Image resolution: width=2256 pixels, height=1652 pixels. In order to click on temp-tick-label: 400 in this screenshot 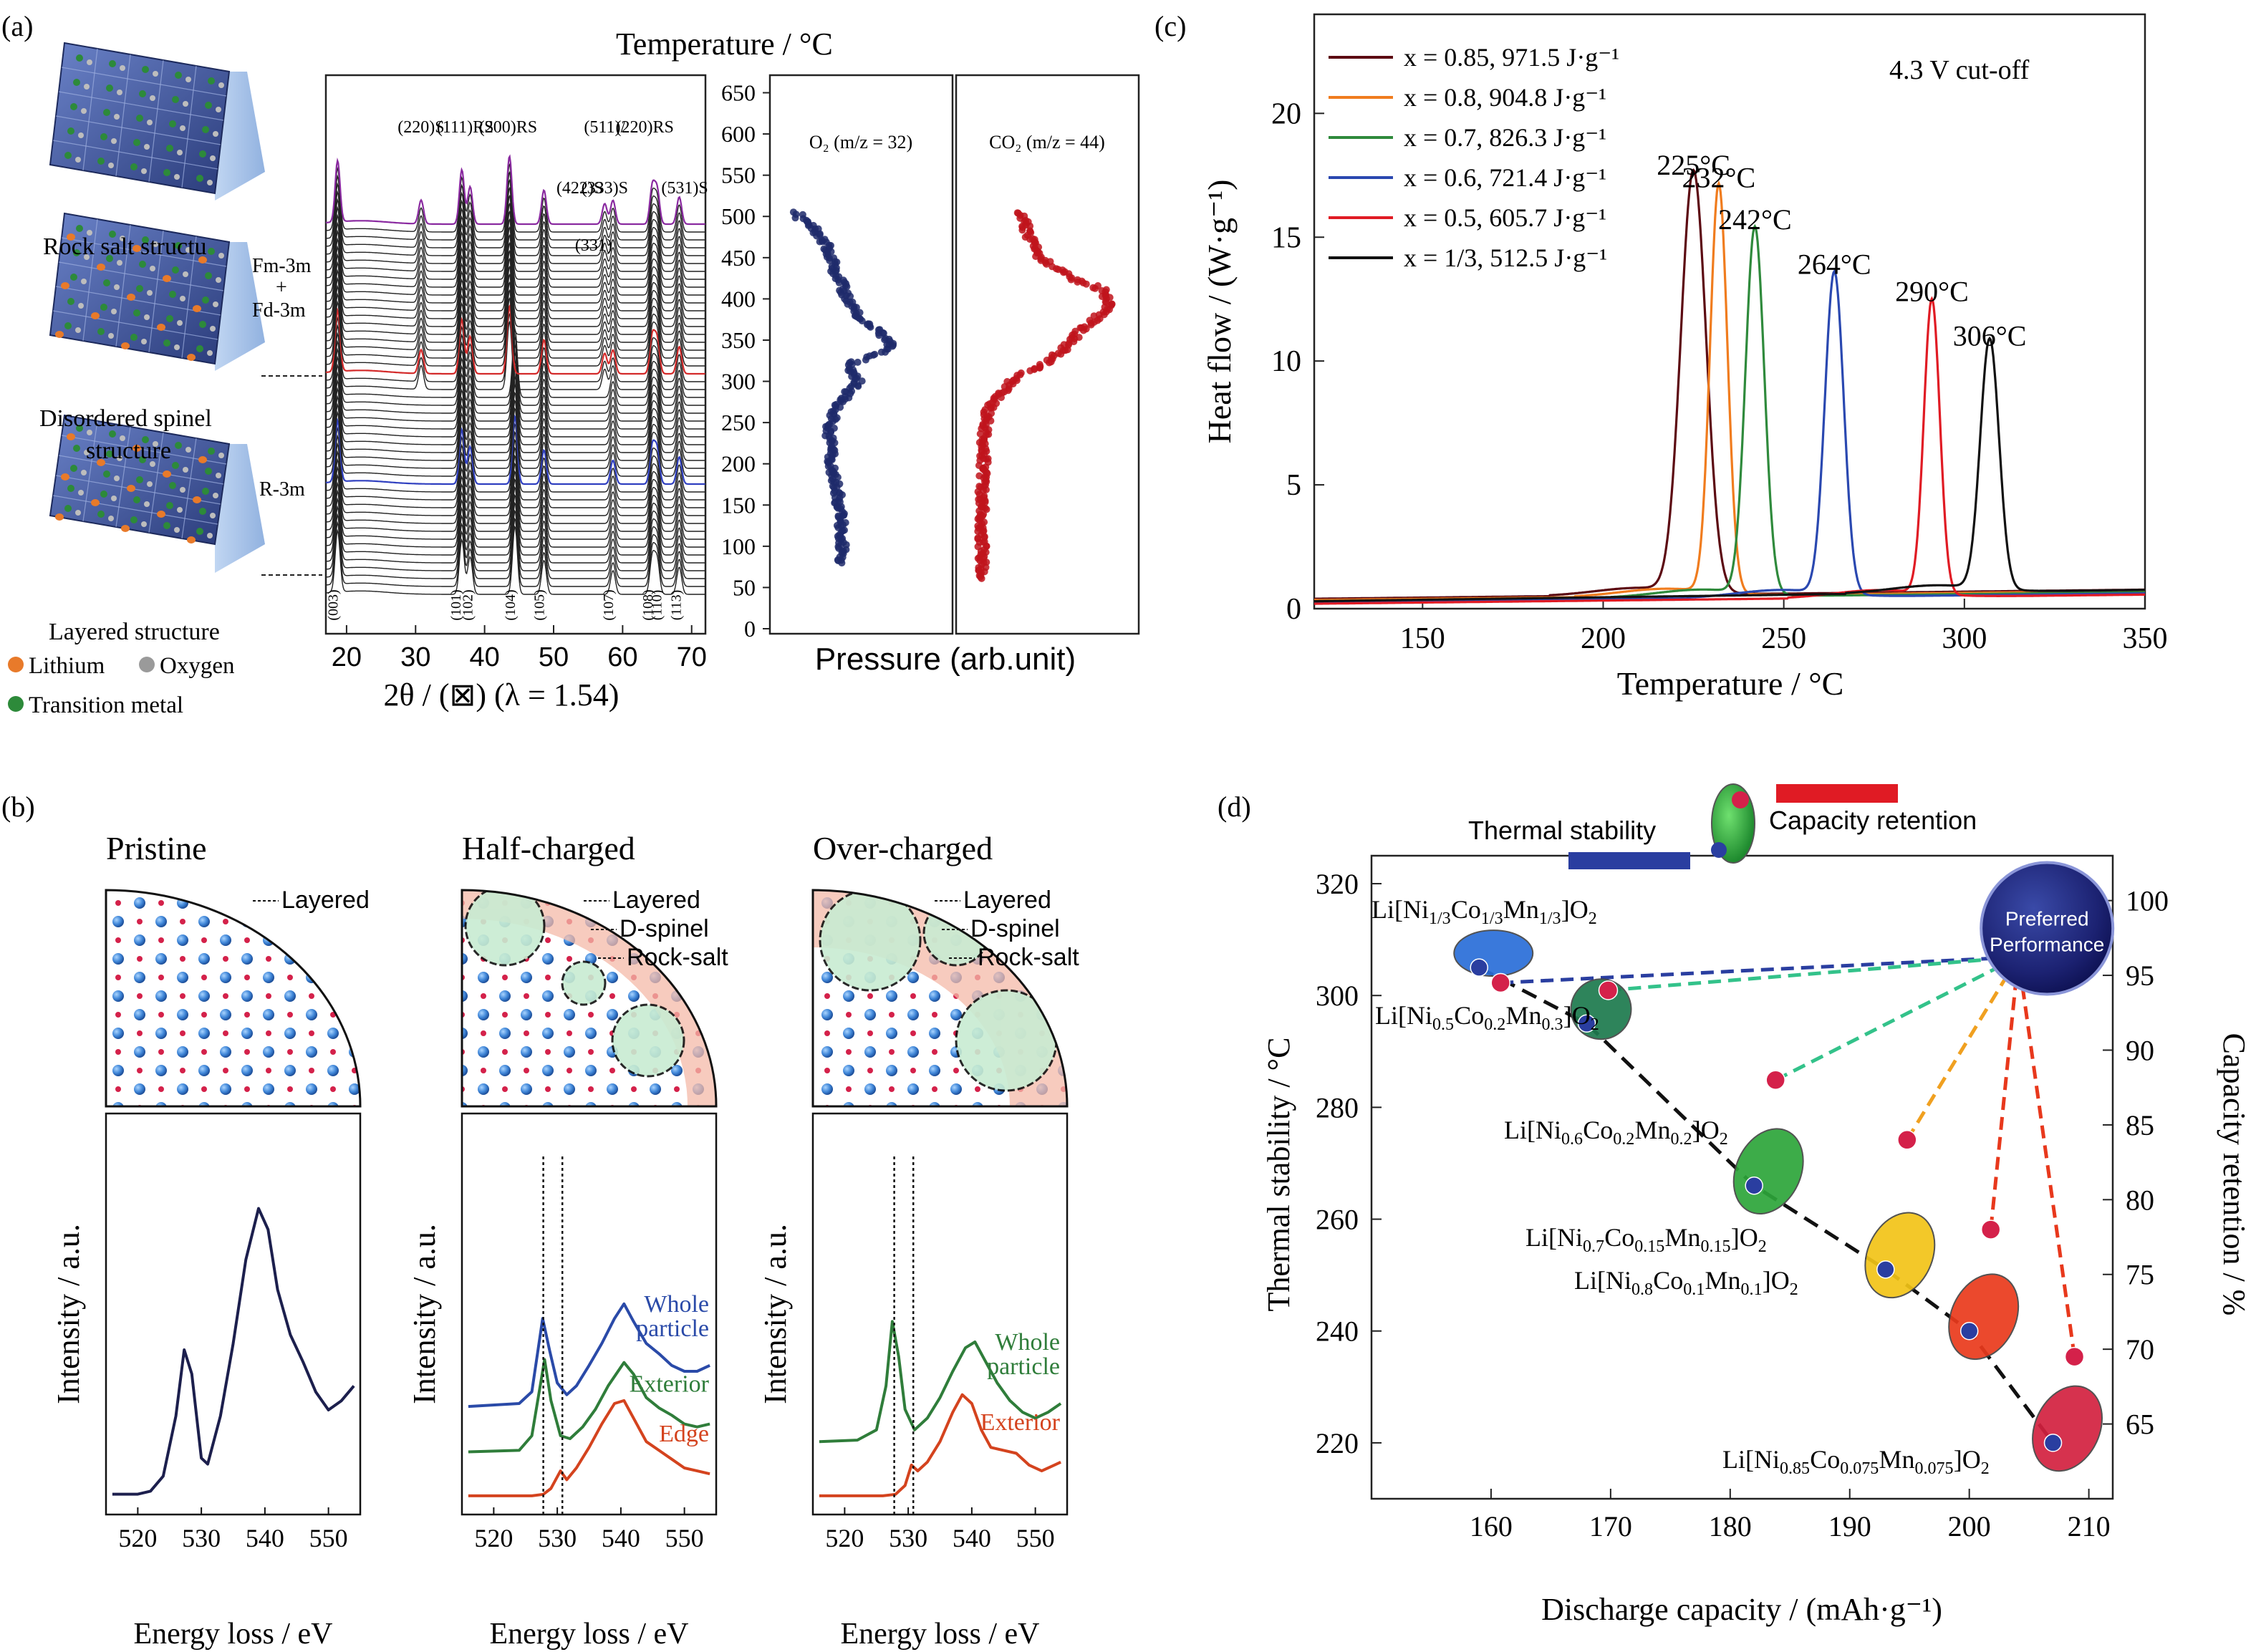, I will do `click(738, 299)`.